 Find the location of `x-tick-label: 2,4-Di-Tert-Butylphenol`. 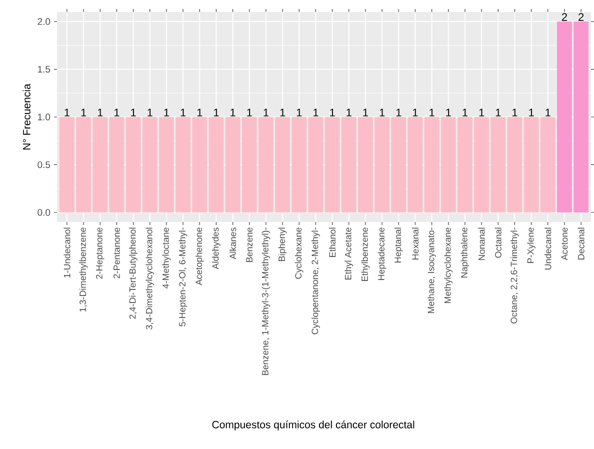

x-tick-label: 2,4-Di-Tert-Butylphenol is located at coordinates (133, 273).